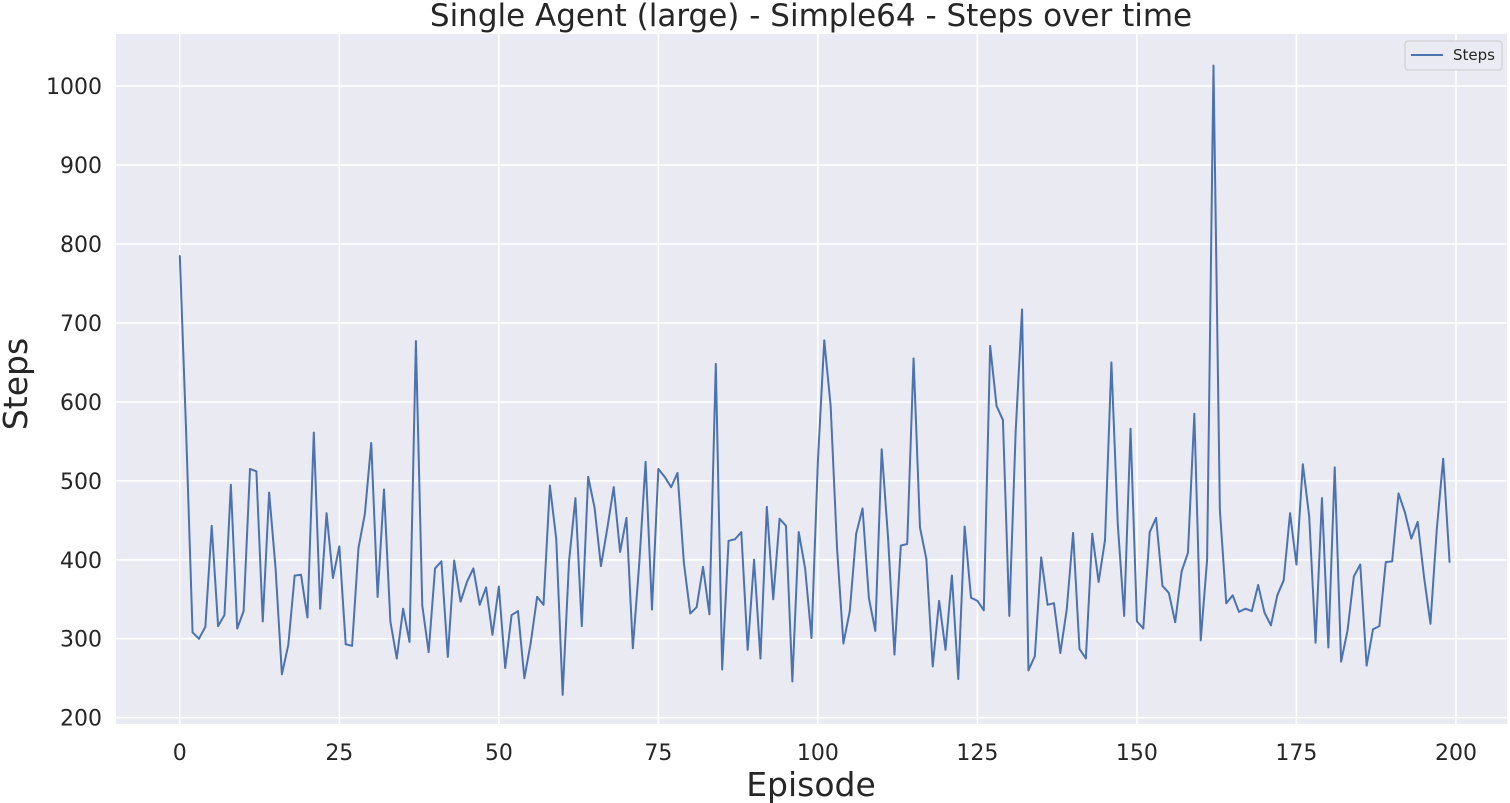  Describe the element at coordinates (17, 384) in the screenshot. I see `y-axis-title: Steps` at that location.